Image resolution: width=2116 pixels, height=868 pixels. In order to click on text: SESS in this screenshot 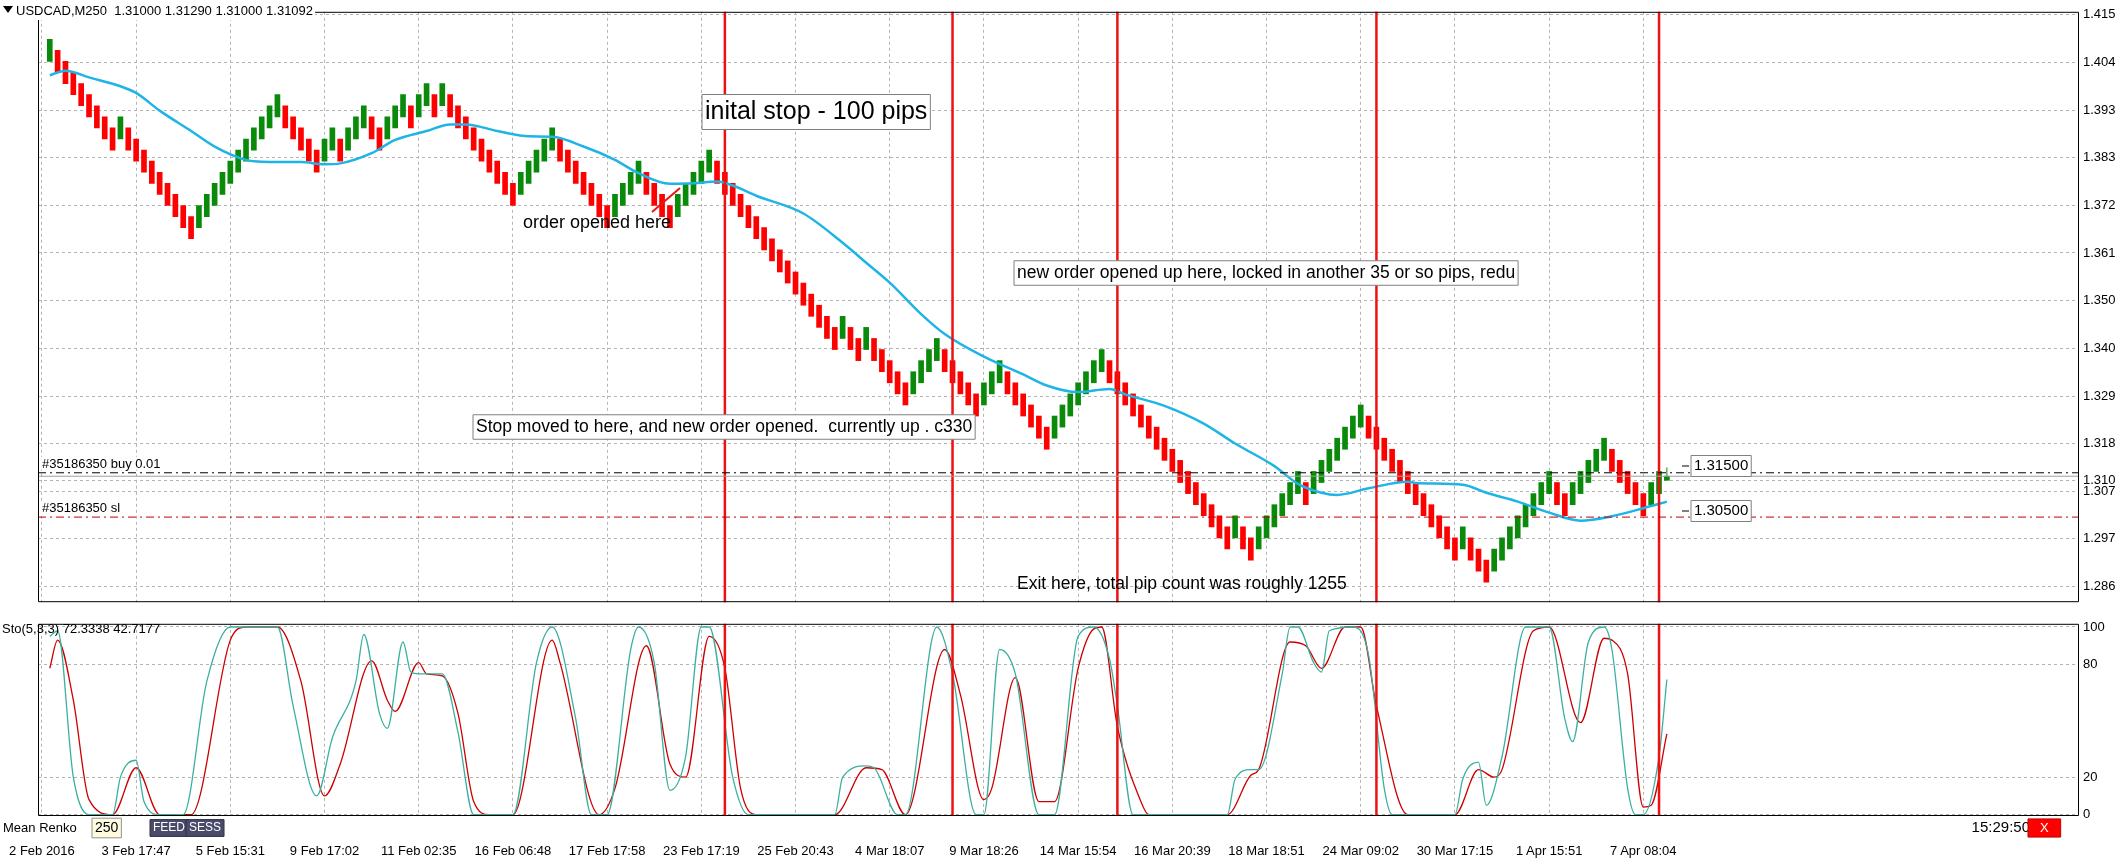, I will do `click(205, 827)`.